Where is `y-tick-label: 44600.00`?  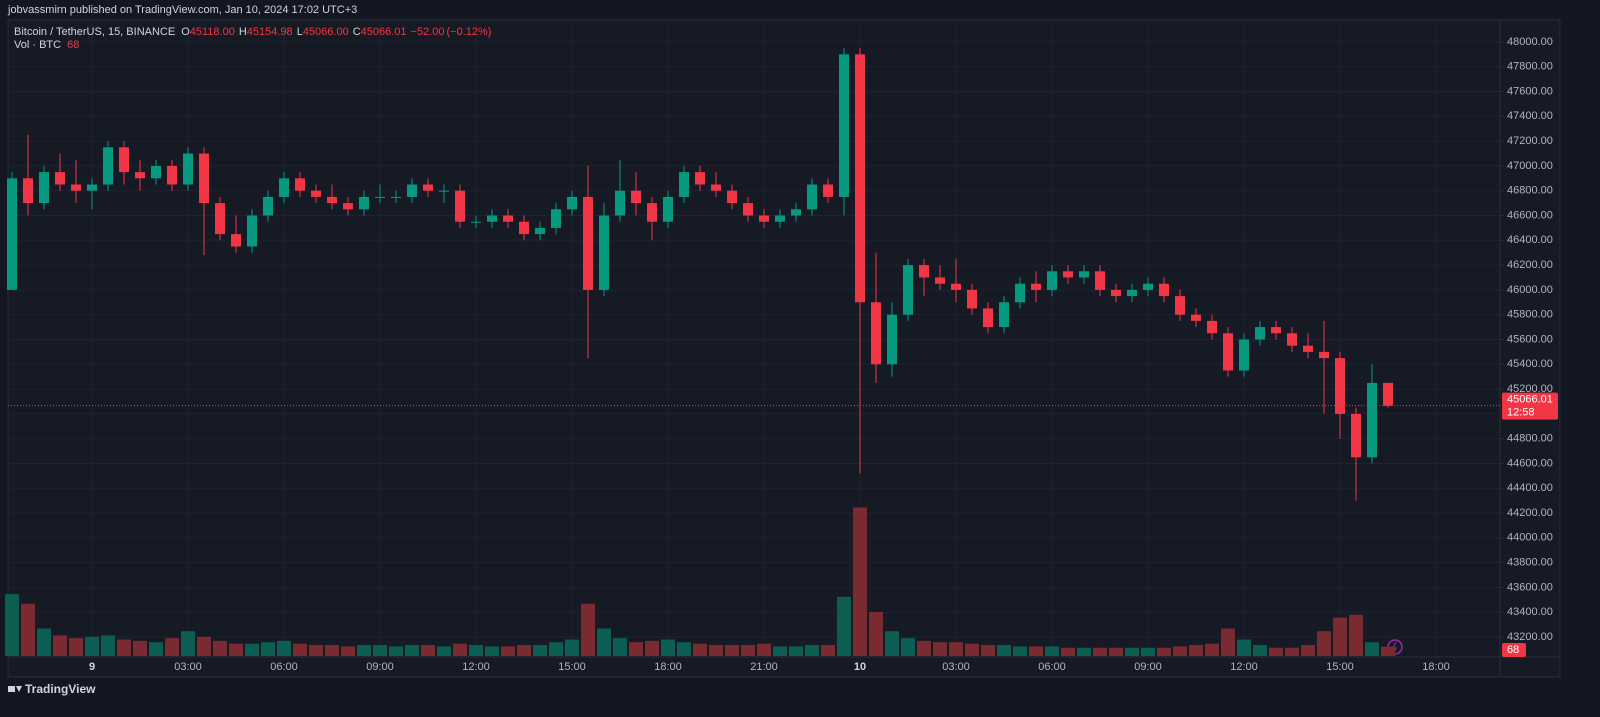 y-tick-label: 44600.00 is located at coordinates (1530, 463).